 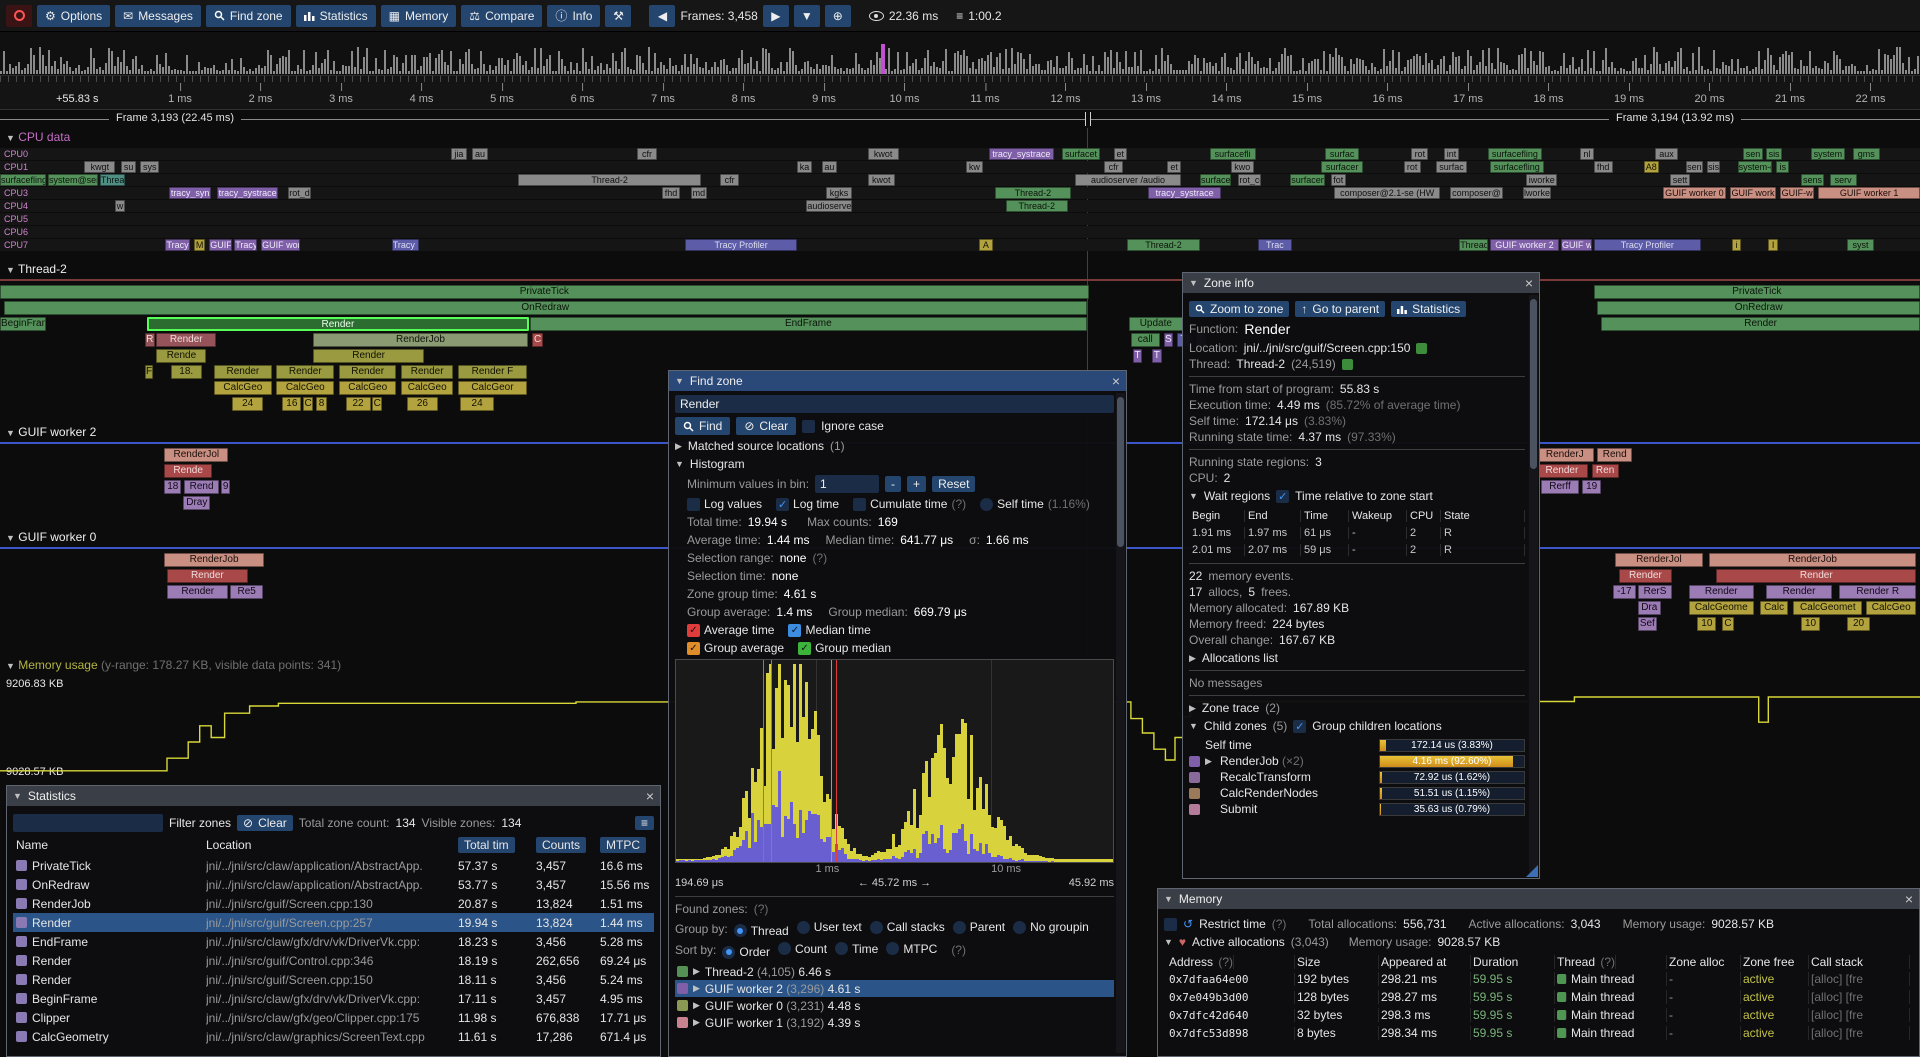 What do you see at coordinates (544, 292) in the screenshot?
I see `timeline-zone: PrivateTick` at bounding box center [544, 292].